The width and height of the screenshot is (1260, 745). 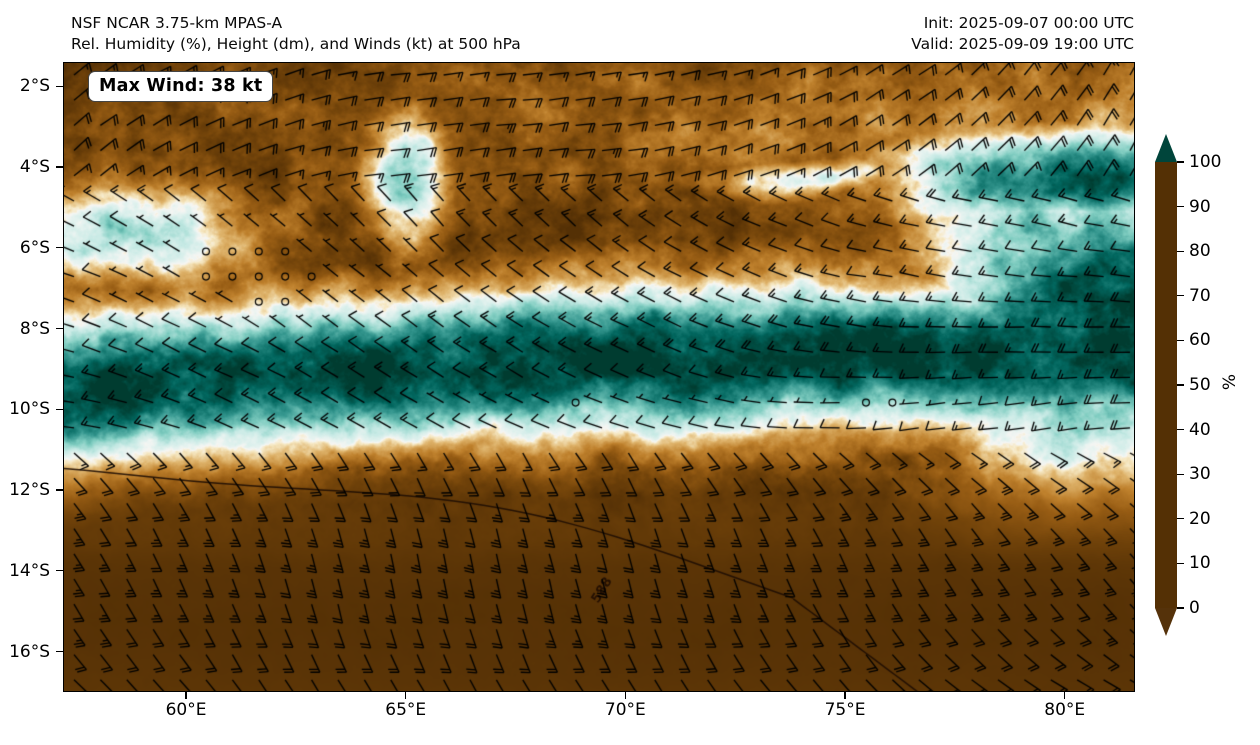 I want to click on longitude-tick-label: 80°E, so click(x=1065, y=710).